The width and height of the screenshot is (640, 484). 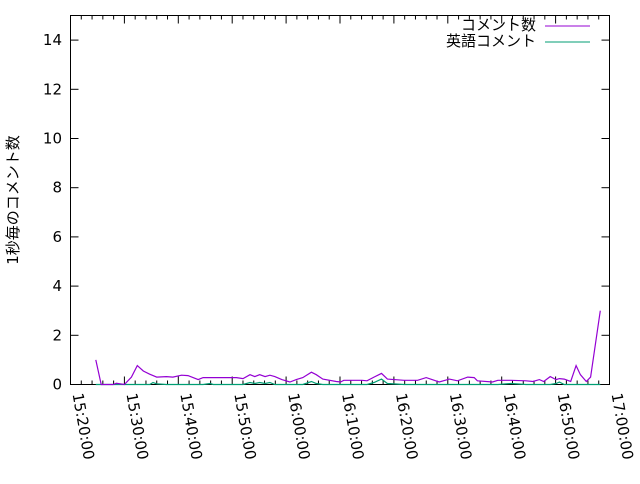 What do you see at coordinates (568, 426) in the screenshot?
I see `x-tick-label: 16:50:00` at bounding box center [568, 426].